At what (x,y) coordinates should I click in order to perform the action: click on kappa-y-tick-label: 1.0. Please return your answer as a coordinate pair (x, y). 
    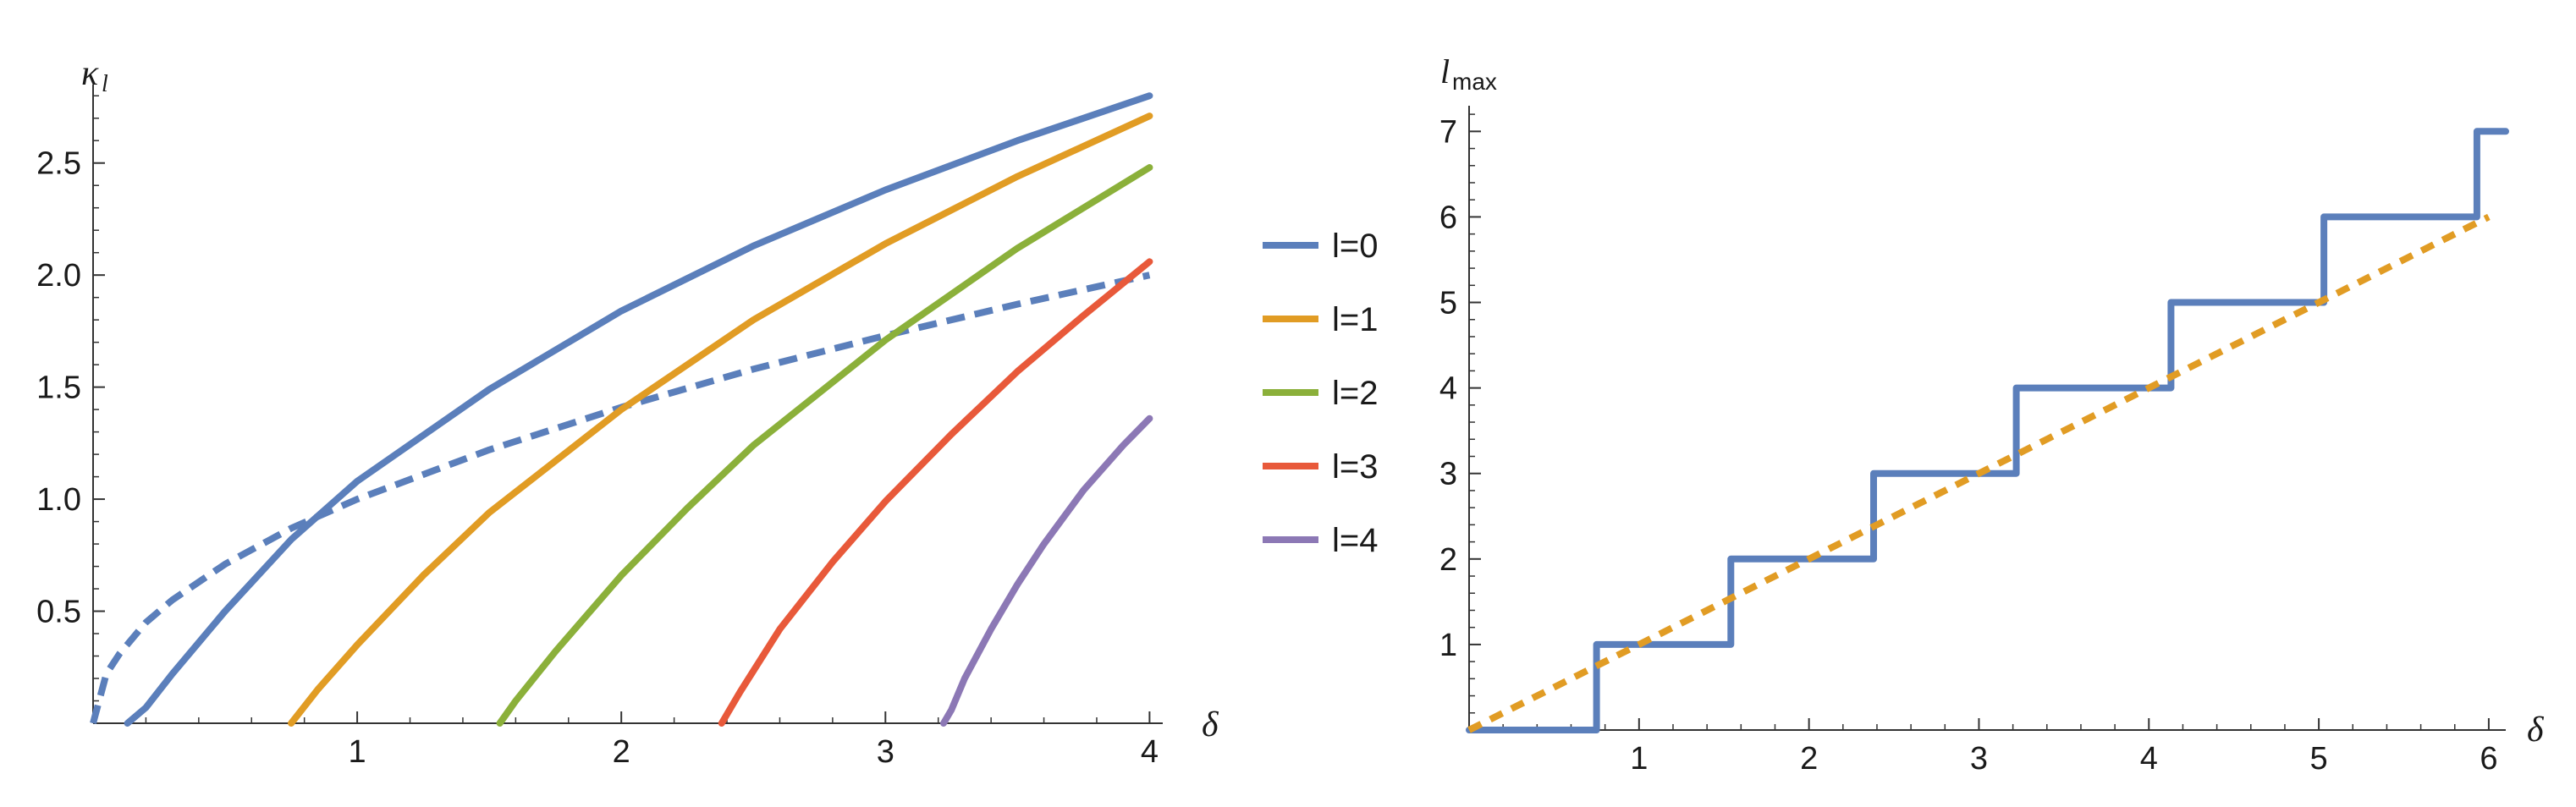
    Looking at the image, I should click on (58, 500).